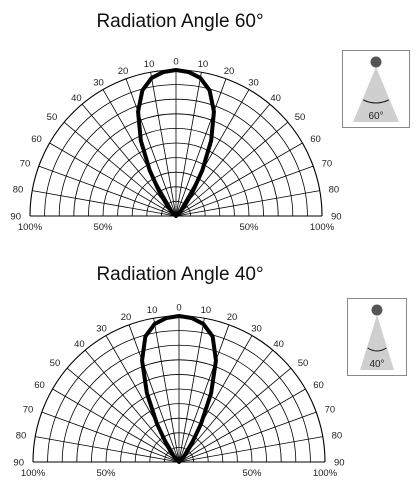 Image resolution: width=415 pixels, height=493 pixels. I want to click on chart-title-60: Radiation Angle 60°, so click(180, 21).